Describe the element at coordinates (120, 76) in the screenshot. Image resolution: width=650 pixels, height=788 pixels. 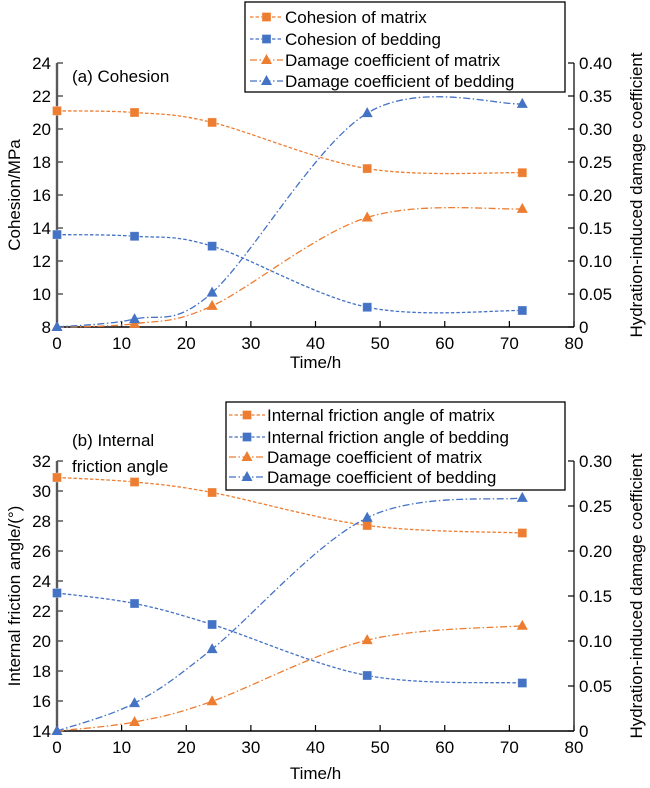
I see `panel-label: (a) Cohesion` at that location.